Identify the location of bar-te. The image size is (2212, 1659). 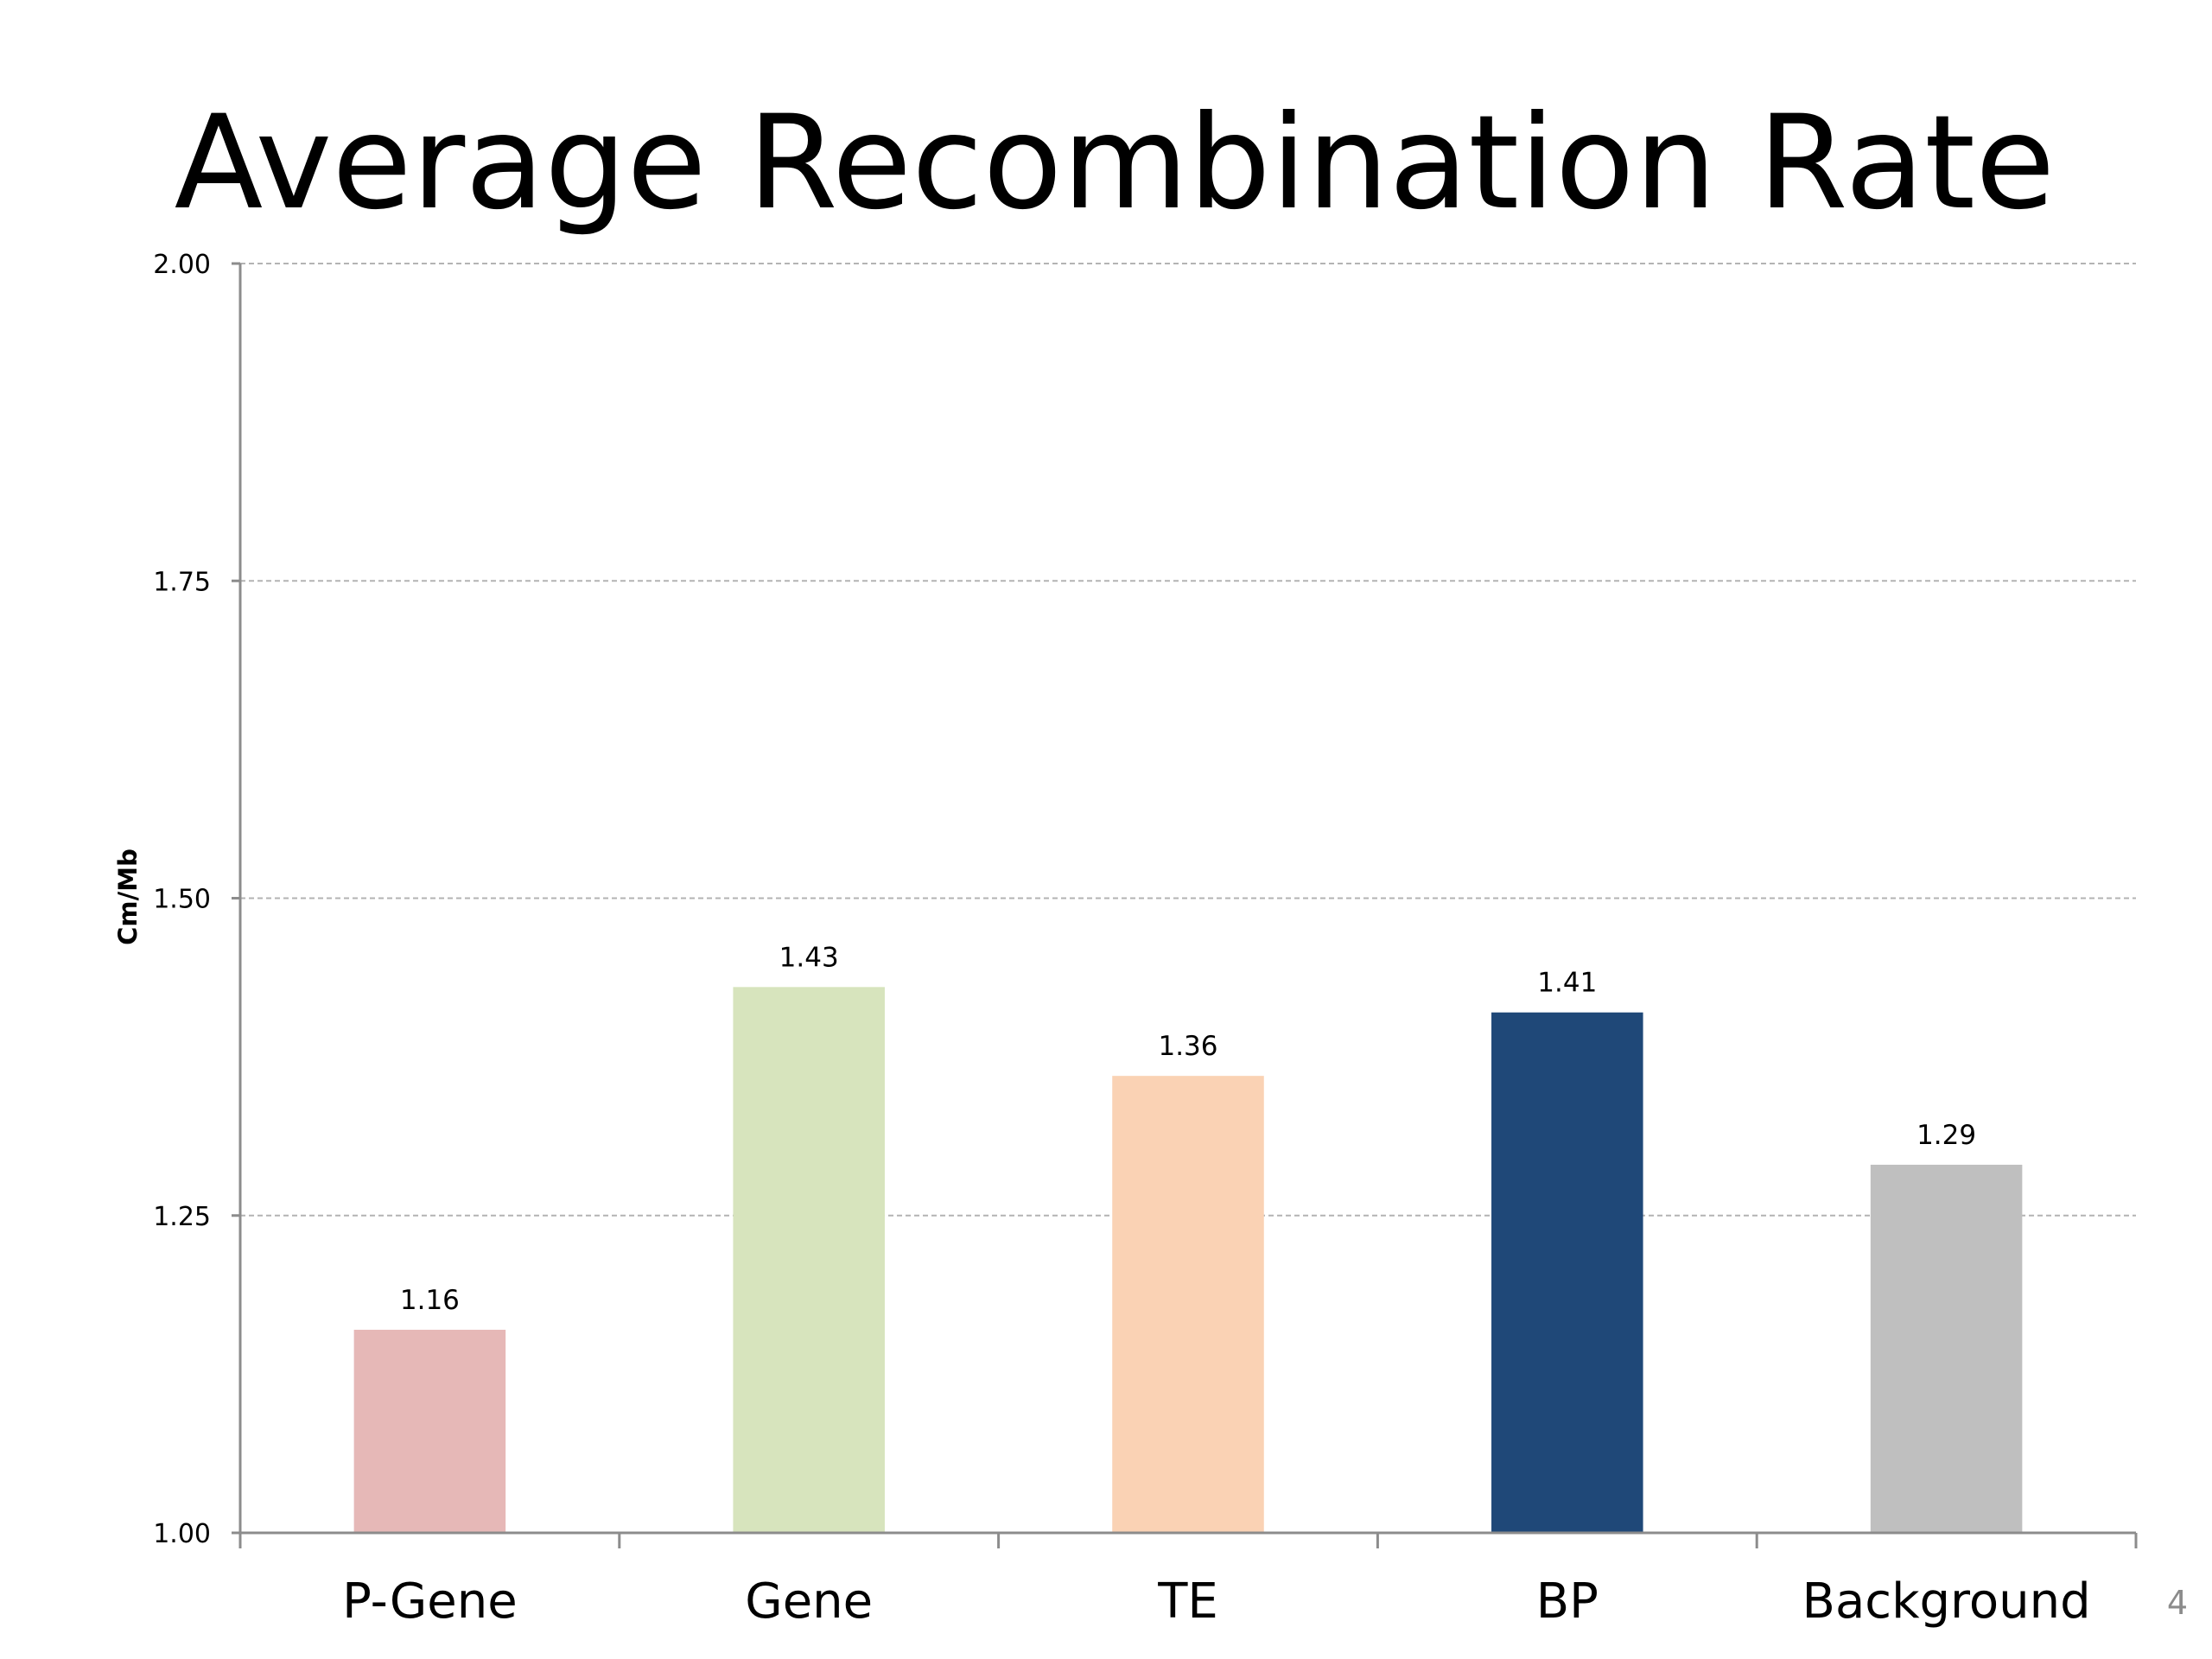
(1188, 1304).